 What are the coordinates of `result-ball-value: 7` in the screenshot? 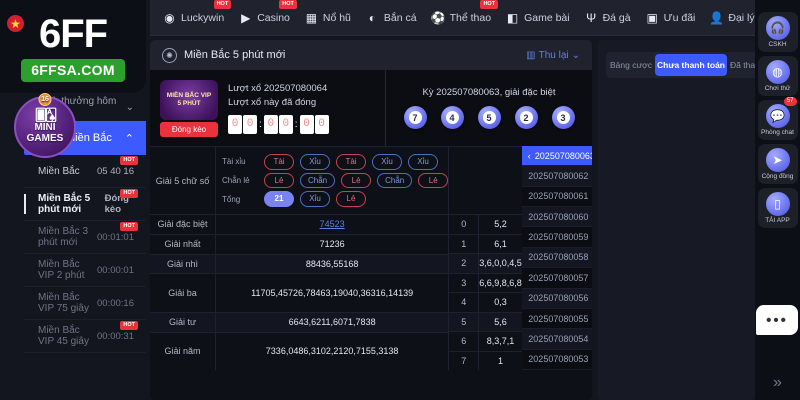 It's located at (415, 117).